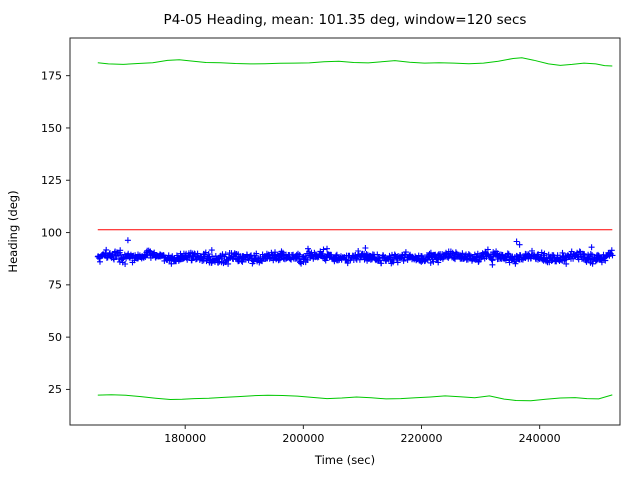 The width and height of the screenshot is (640, 480). Describe the element at coordinates (51, 232) in the screenshot. I see `y-tick-label: 100` at that location.